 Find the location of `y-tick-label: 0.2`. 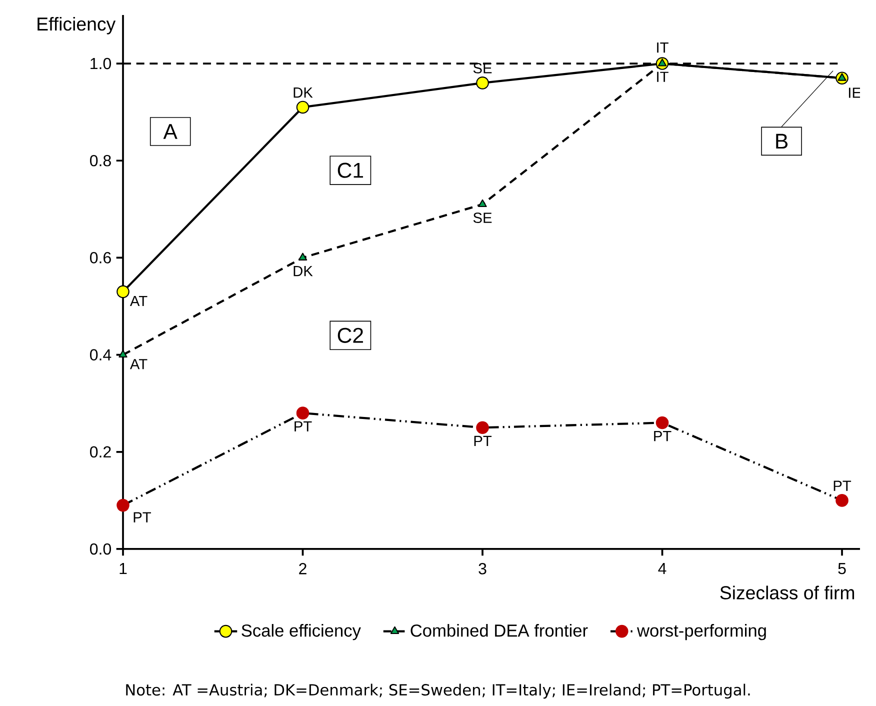

y-tick-label: 0.2 is located at coordinates (100, 452).